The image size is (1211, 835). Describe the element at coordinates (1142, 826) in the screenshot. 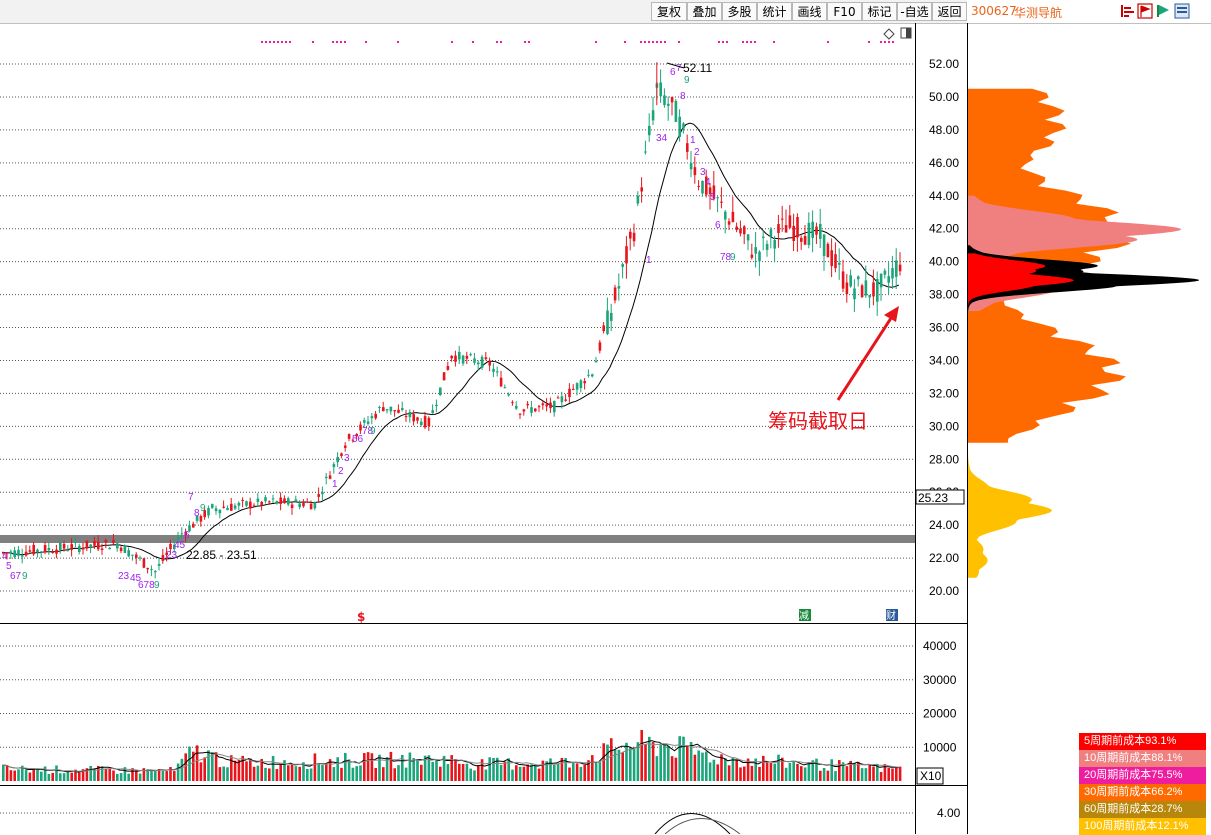

I see `chip-legend-item: 100周期前成本12.1%` at that location.